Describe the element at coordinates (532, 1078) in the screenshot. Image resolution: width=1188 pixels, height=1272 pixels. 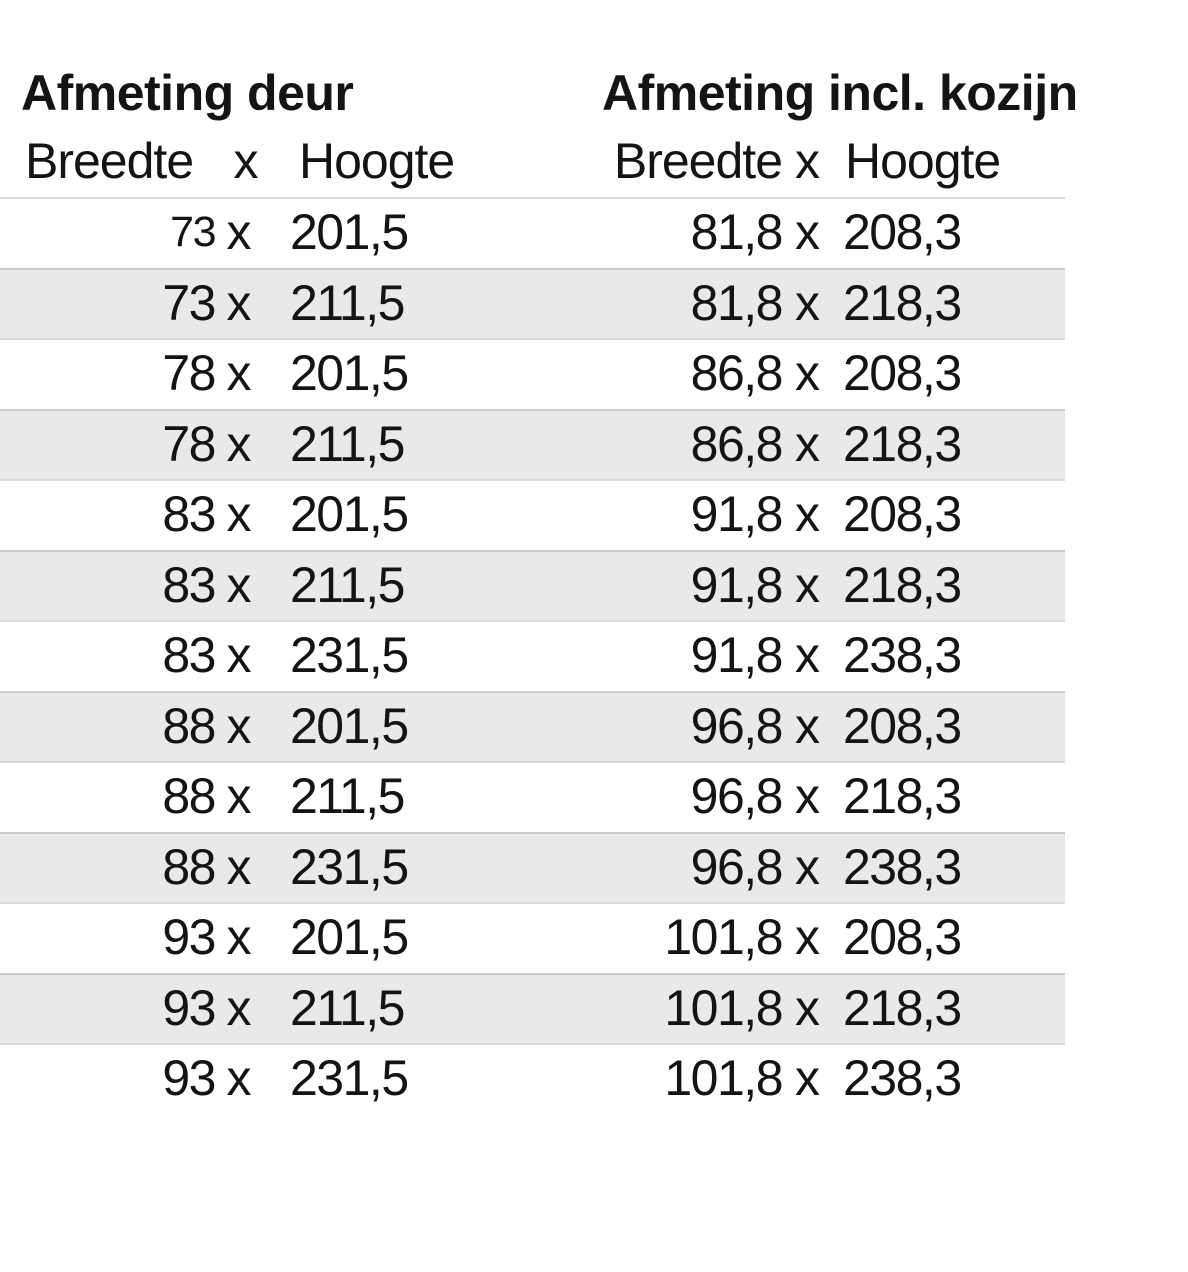
I see `size-table-row: 93 x 231,5 101,8 x 238,3` at that location.